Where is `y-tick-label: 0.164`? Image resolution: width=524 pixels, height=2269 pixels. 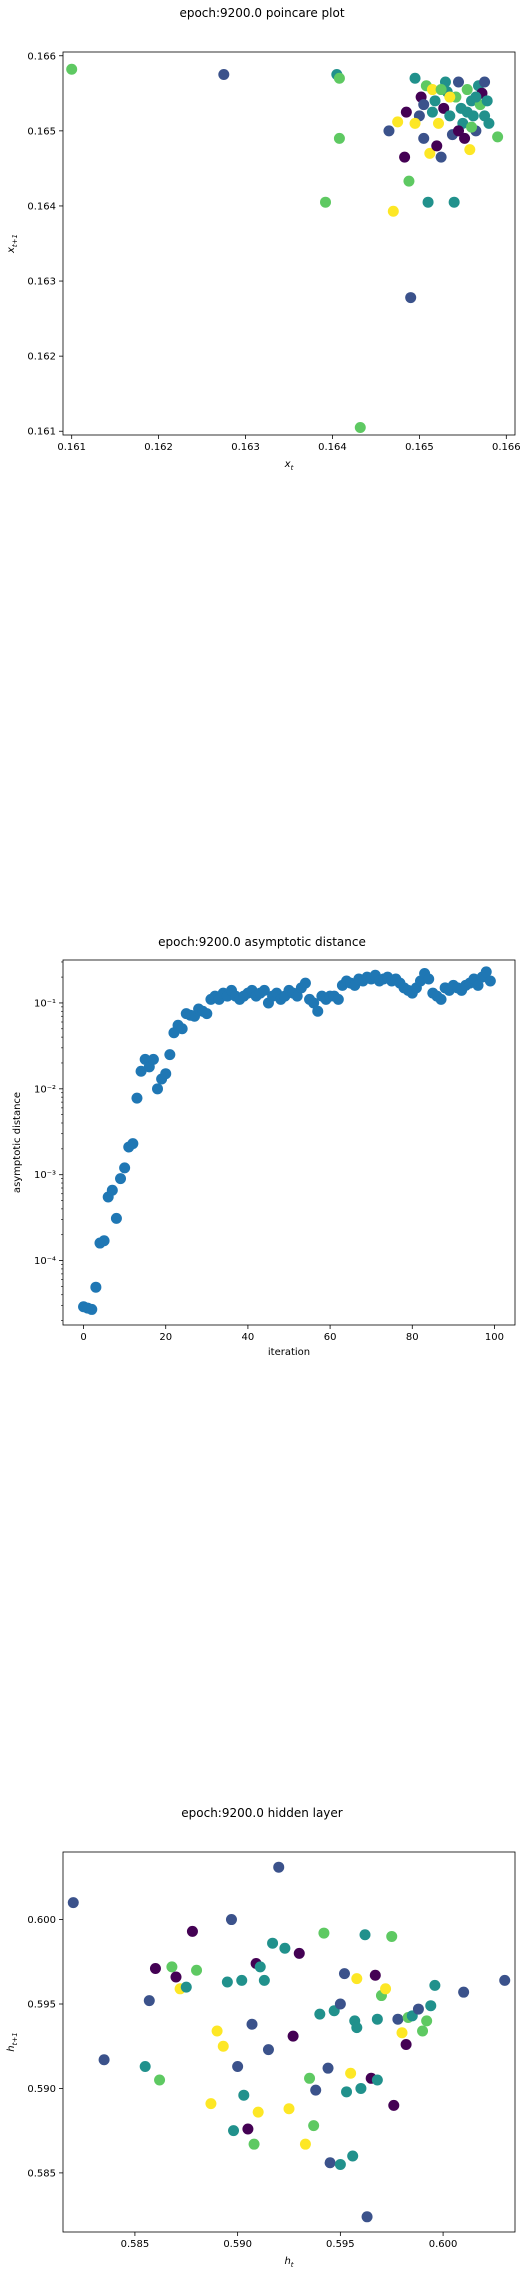
y-tick-label: 0.164 is located at coordinates (41, 206).